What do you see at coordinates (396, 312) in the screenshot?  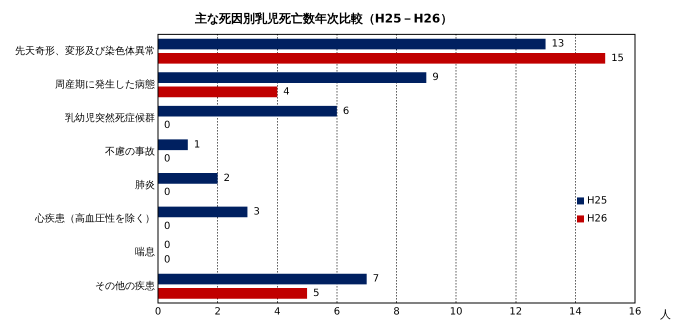 I see `x-tick-label: 8` at bounding box center [396, 312].